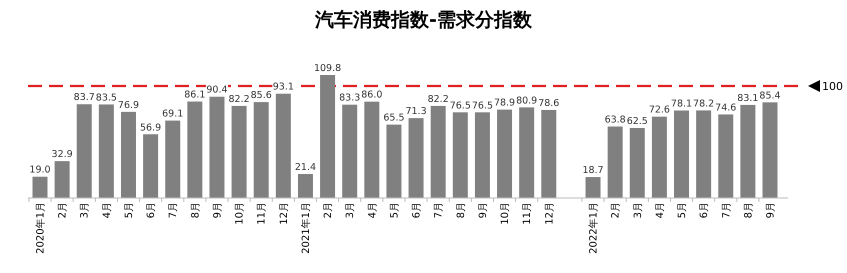 This screenshot has height=273, width=847. Describe the element at coordinates (106, 98) in the screenshot. I see `data-label: 83.5` at that location.